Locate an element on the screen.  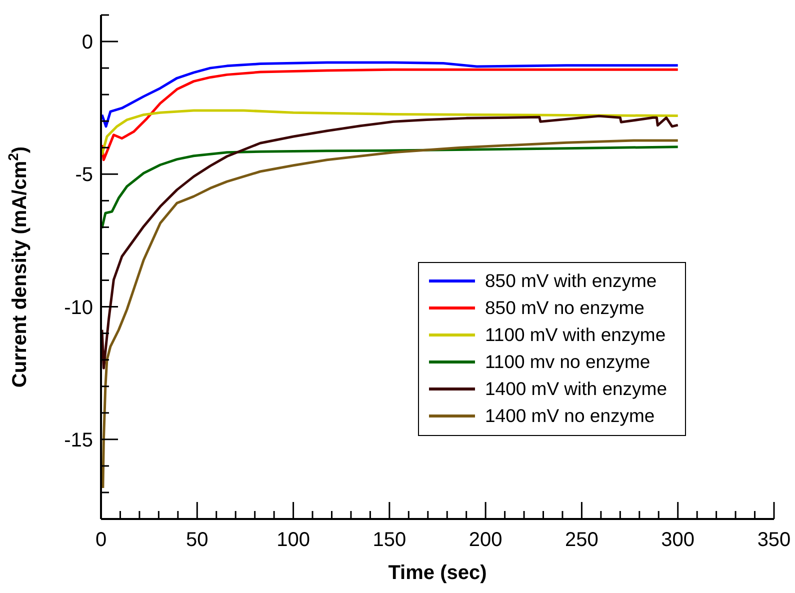
y-tick-label: -15 is located at coordinates (78, 440).